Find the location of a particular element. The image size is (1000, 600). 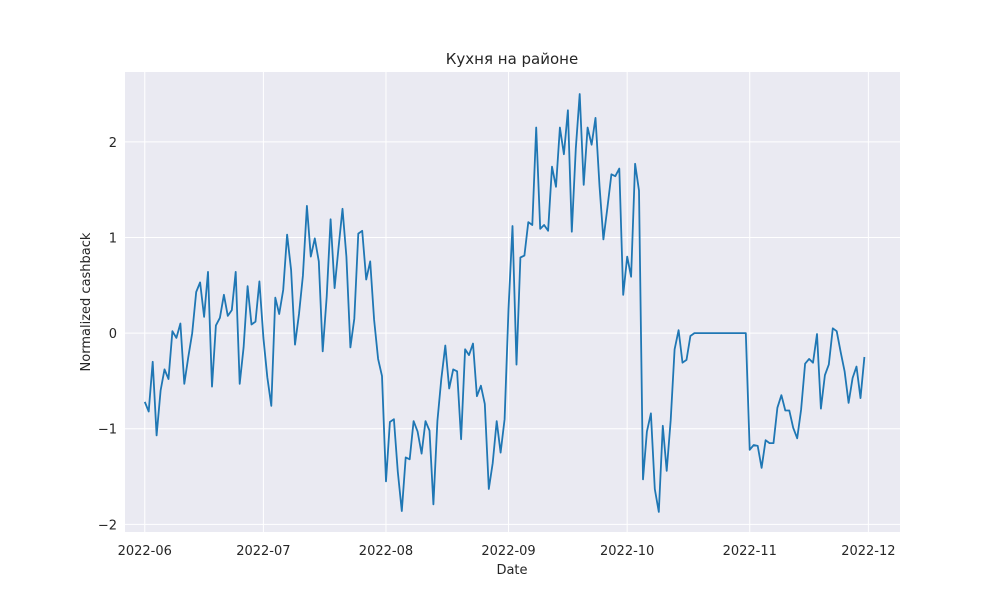

y-tick-label: 1 is located at coordinates (113, 238).